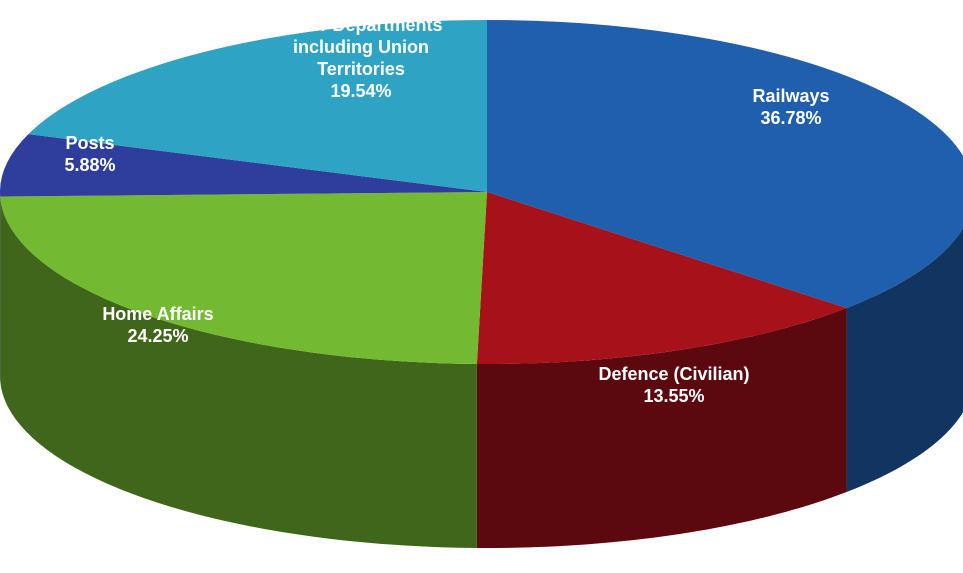 Image resolution: width=963 pixels, height=573 pixels. Describe the element at coordinates (89, 143) in the screenshot. I see `slice-label-3-line-0: Posts` at that location.